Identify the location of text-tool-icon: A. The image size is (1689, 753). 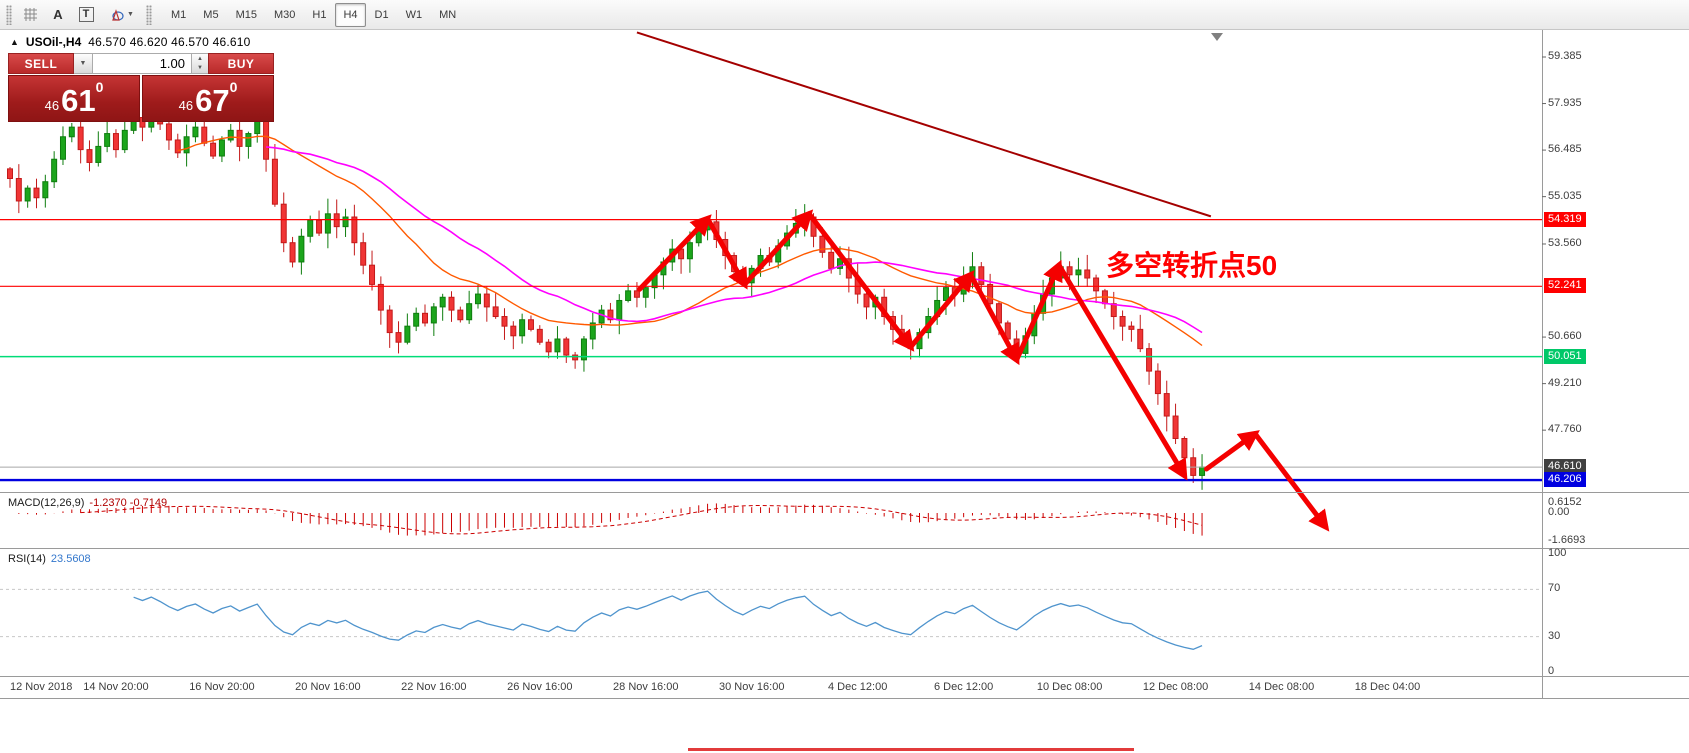
(58, 15).